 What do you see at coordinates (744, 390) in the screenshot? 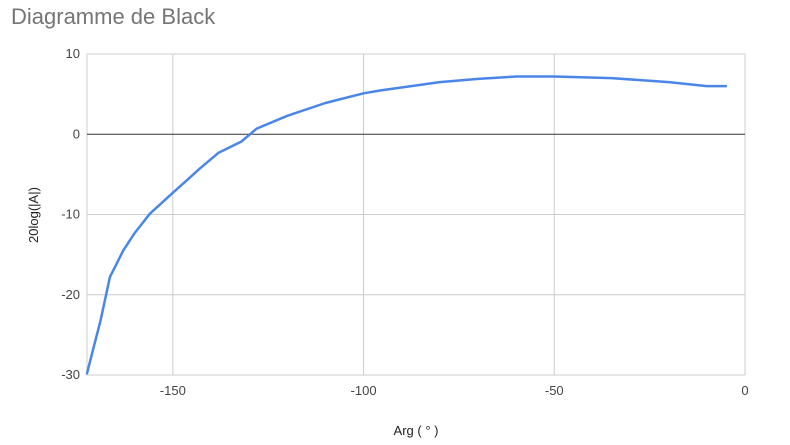
I see `x-tick-label: 0` at bounding box center [744, 390].